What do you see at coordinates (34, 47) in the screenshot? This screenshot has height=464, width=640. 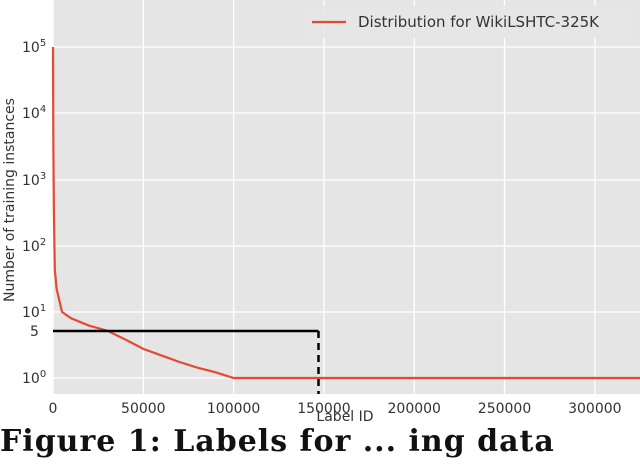 I see `y-tick-label: 10⁵` at bounding box center [34, 47].